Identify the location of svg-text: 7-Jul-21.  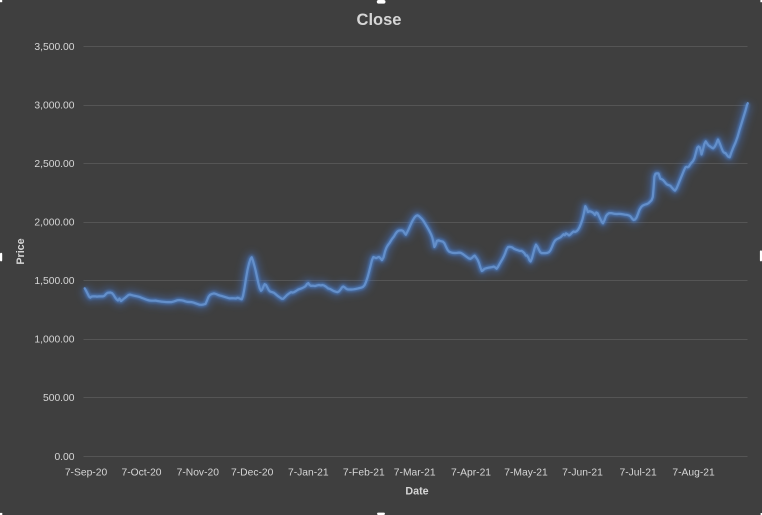
(637, 473).